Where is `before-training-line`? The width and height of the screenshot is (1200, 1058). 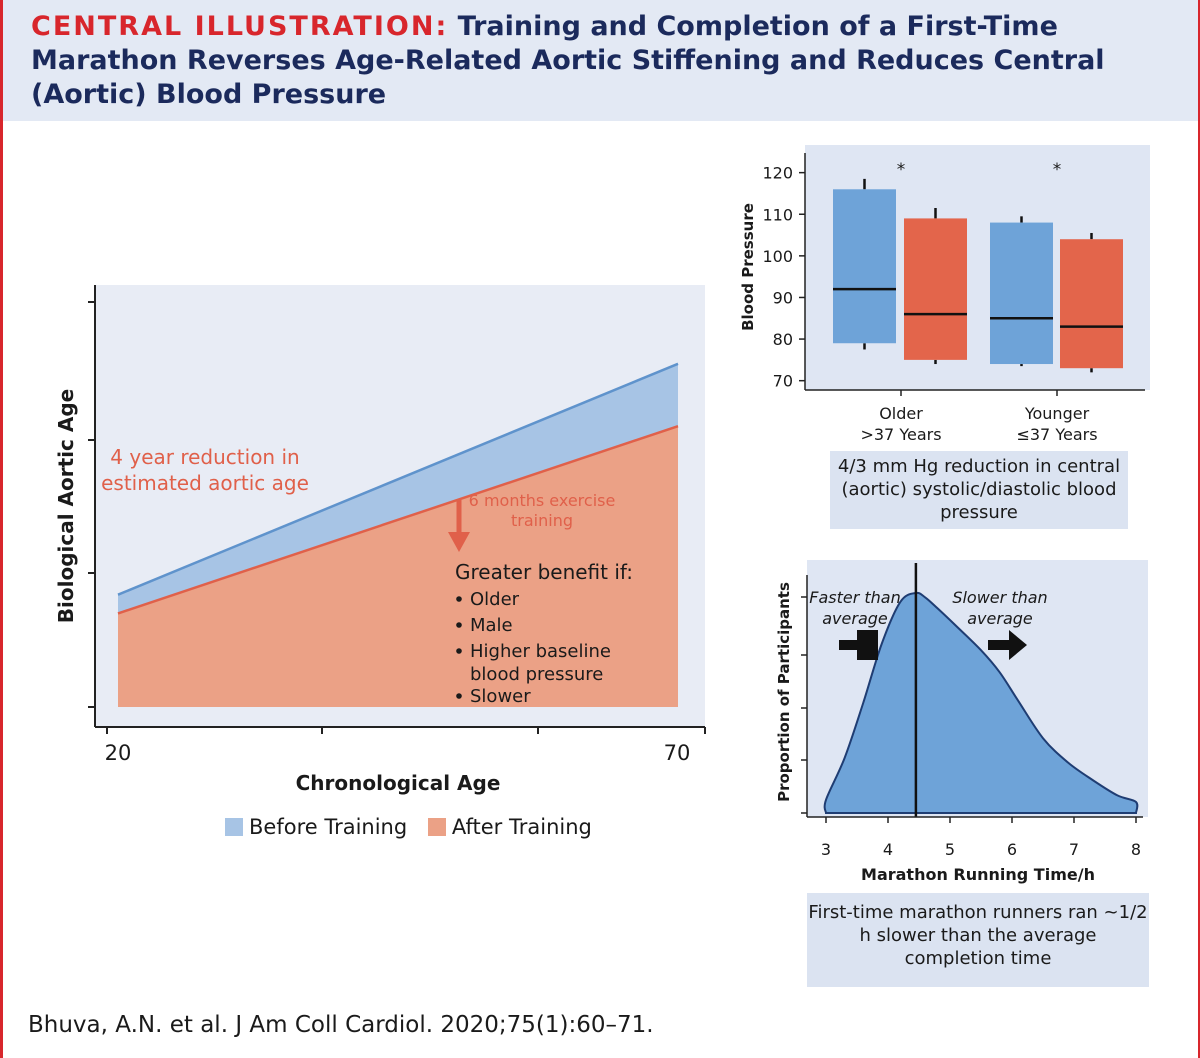
before-training-line is located at coordinates (398, 479).